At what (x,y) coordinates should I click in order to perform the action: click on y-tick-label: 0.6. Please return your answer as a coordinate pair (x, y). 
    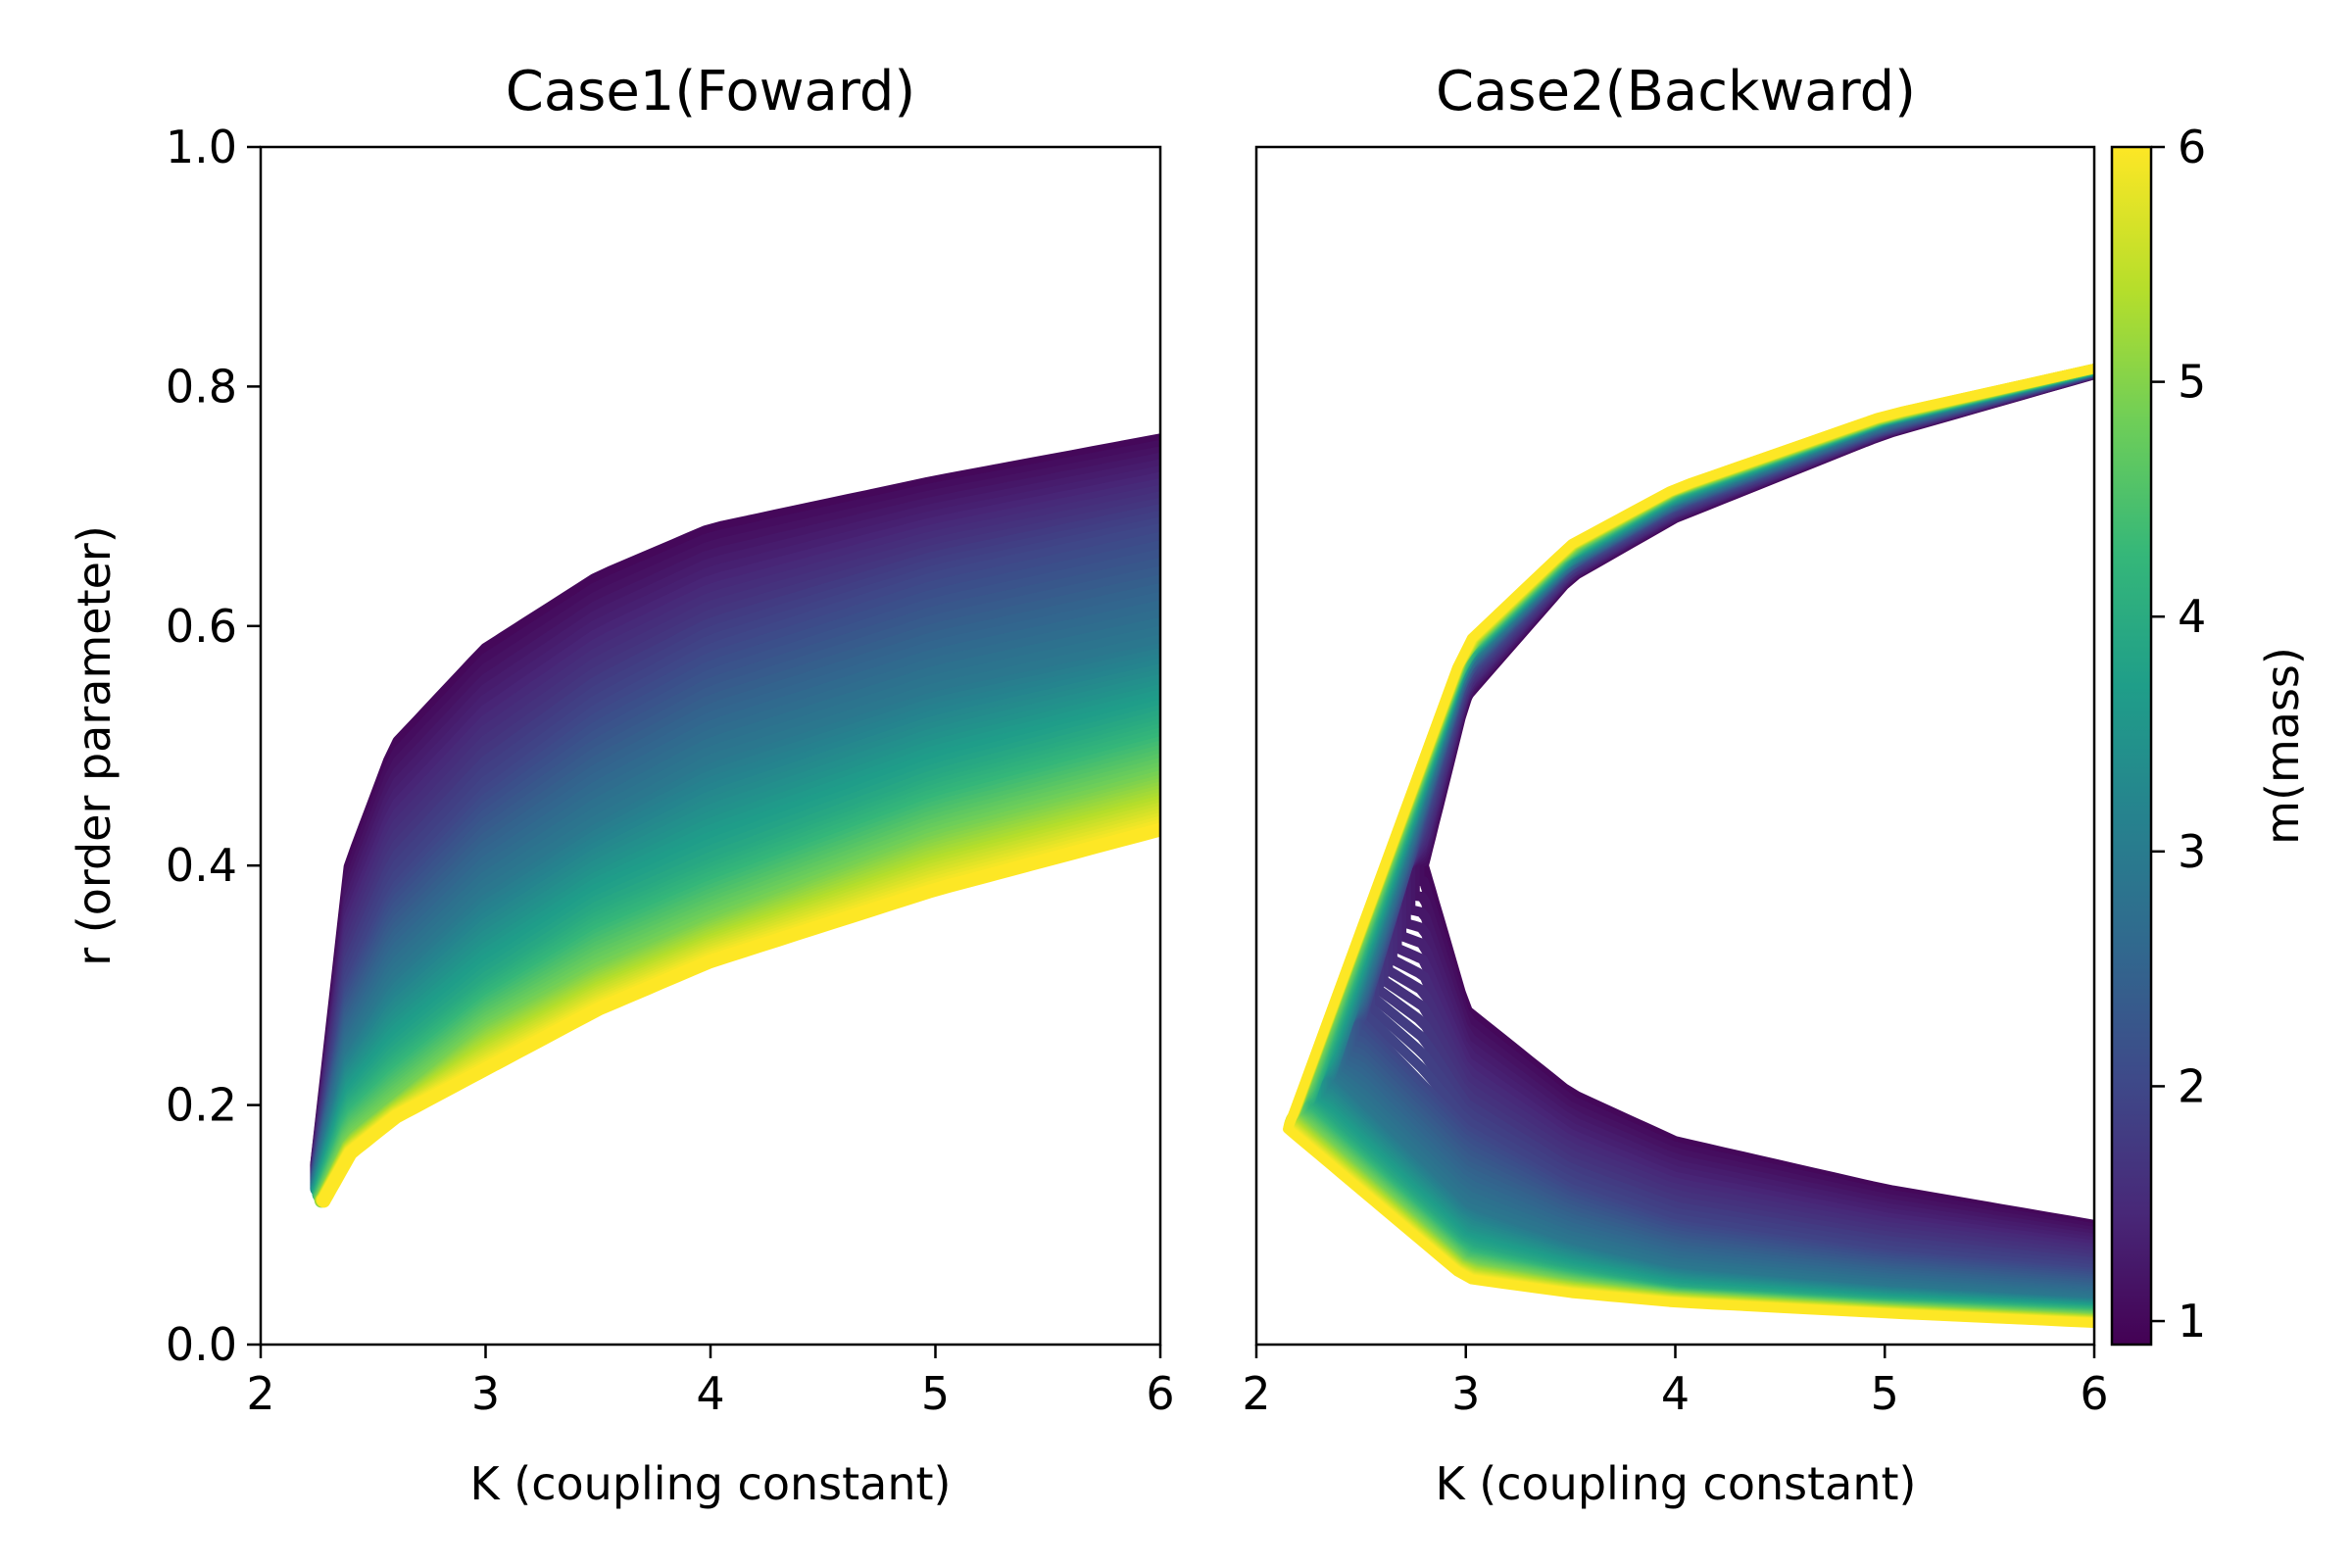
    Looking at the image, I should click on (201, 626).